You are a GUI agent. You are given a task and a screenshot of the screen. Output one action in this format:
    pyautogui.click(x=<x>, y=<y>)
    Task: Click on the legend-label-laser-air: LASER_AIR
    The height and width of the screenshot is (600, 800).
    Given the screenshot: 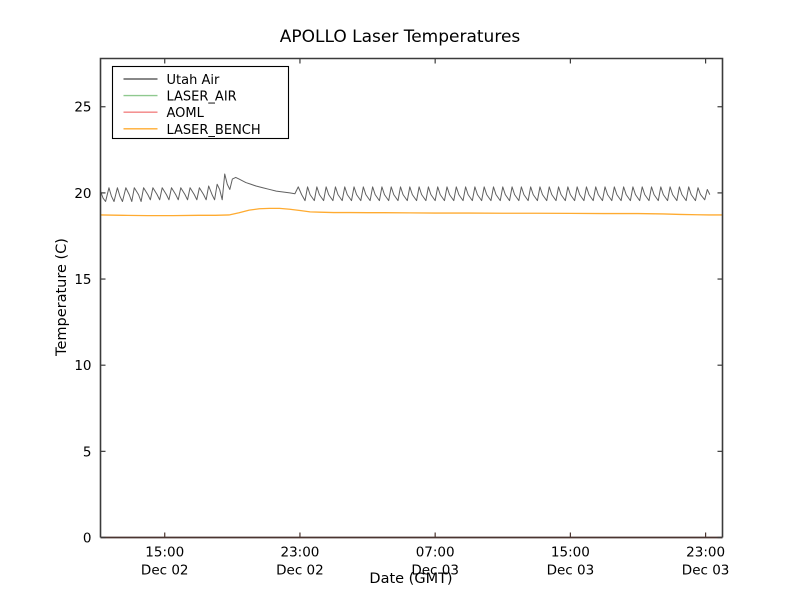 What is the action you would take?
    pyautogui.click(x=202, y=97)
    